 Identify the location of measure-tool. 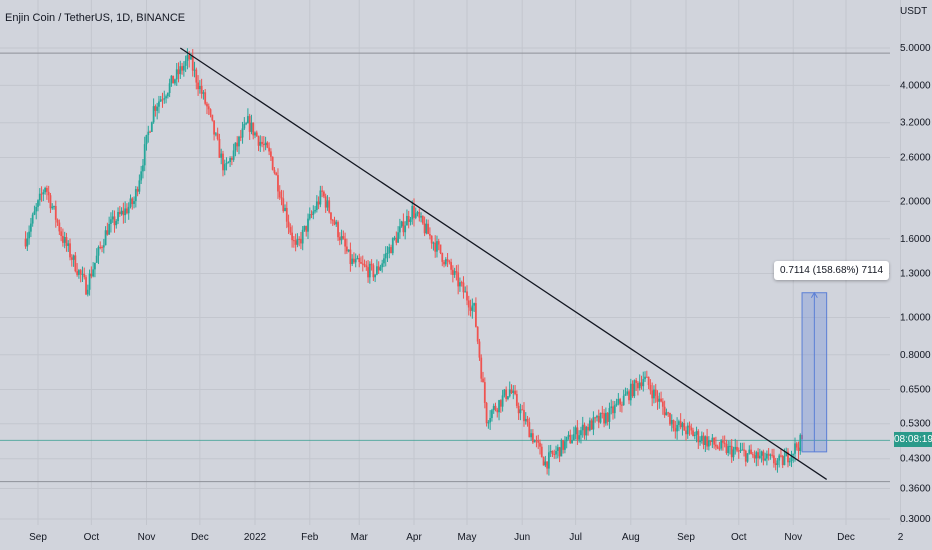
(814, 372).